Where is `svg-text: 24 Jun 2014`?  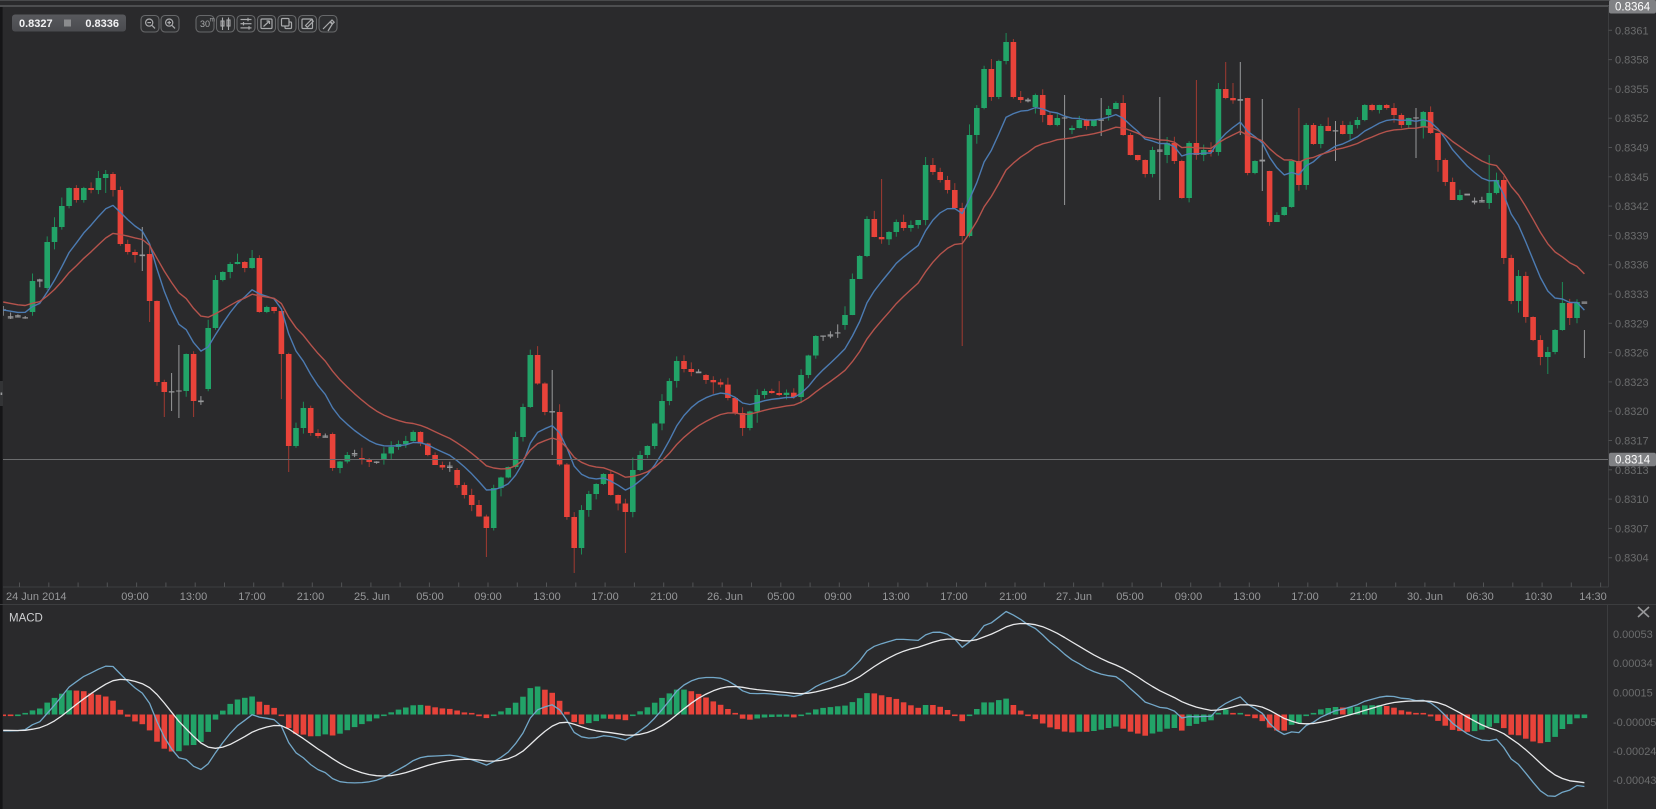 svg-text: 24 Jun 2014 is located at coordinates (36, 597).